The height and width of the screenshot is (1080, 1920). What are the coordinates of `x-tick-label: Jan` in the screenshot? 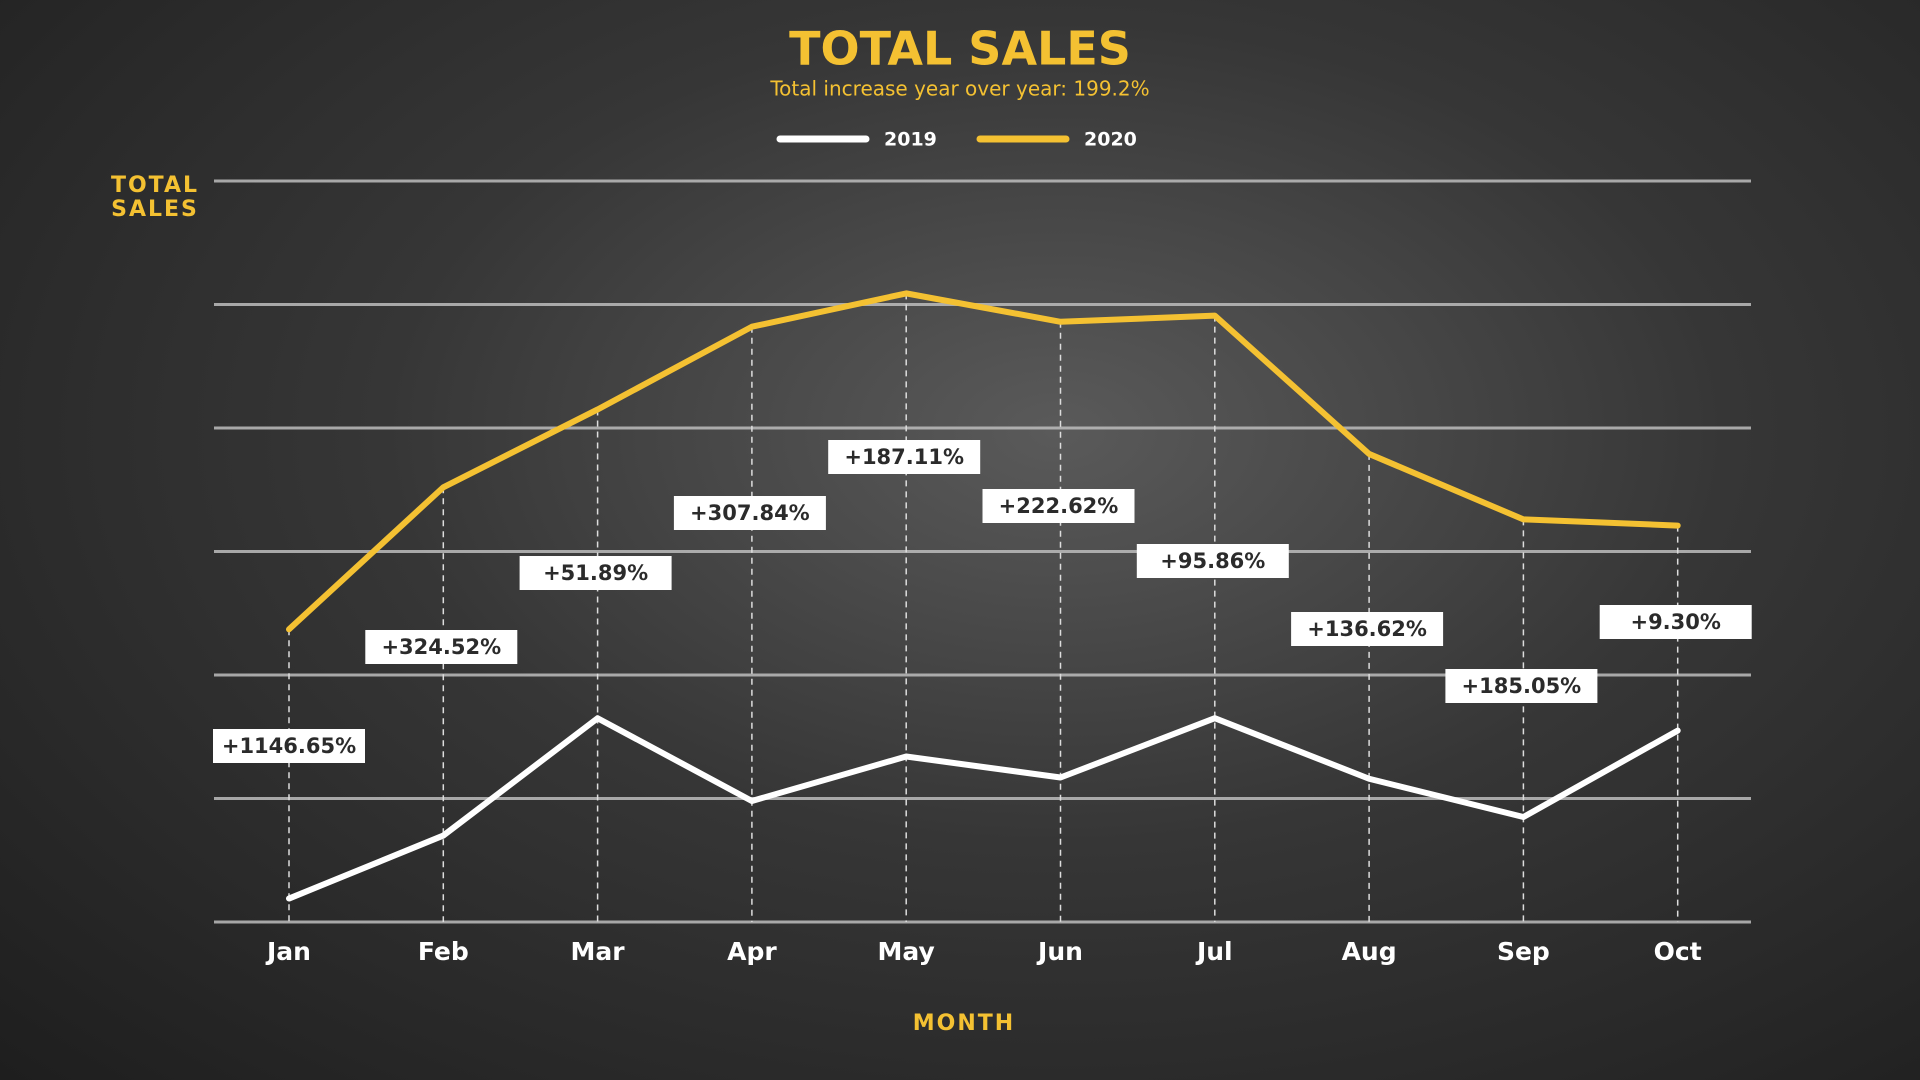 It's located at (288, 951).